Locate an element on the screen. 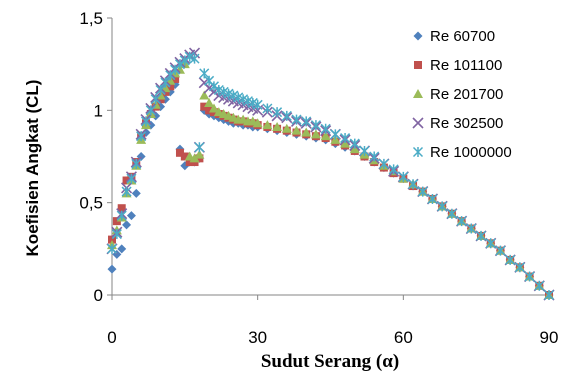 This screenshot has height=379, width=569. legend-label: Re 60700 is located at coordinates (462, 36).